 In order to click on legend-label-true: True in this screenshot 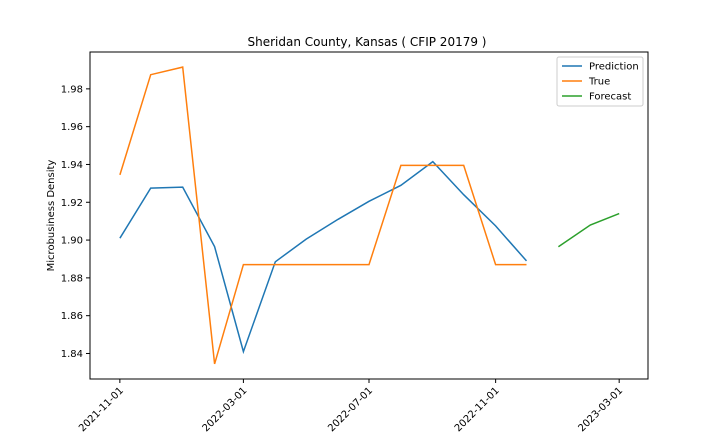, I will do `click(599, 82)`.